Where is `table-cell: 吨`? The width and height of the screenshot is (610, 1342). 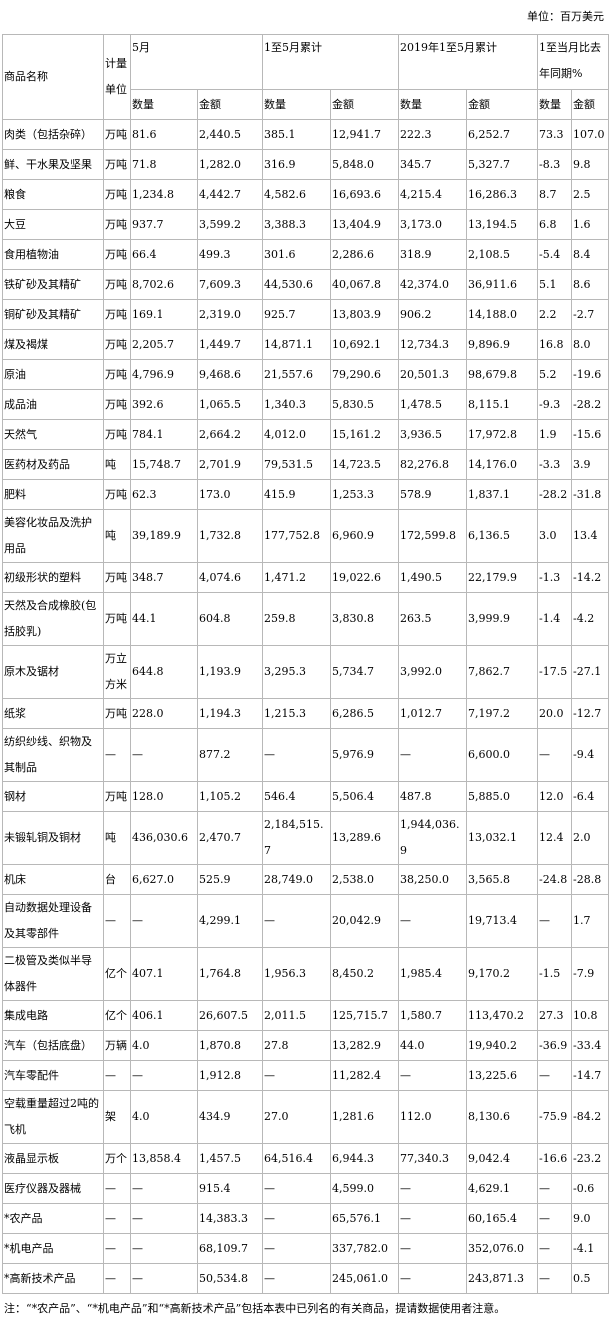
table-cell: 吨 is located at coordinates (117, 838).